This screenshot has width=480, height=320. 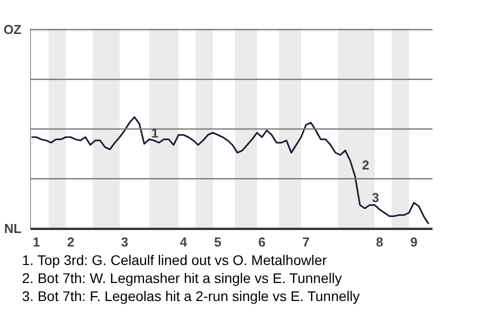 I want to click on x-tick-label: 4, so click(x=184, y=242).